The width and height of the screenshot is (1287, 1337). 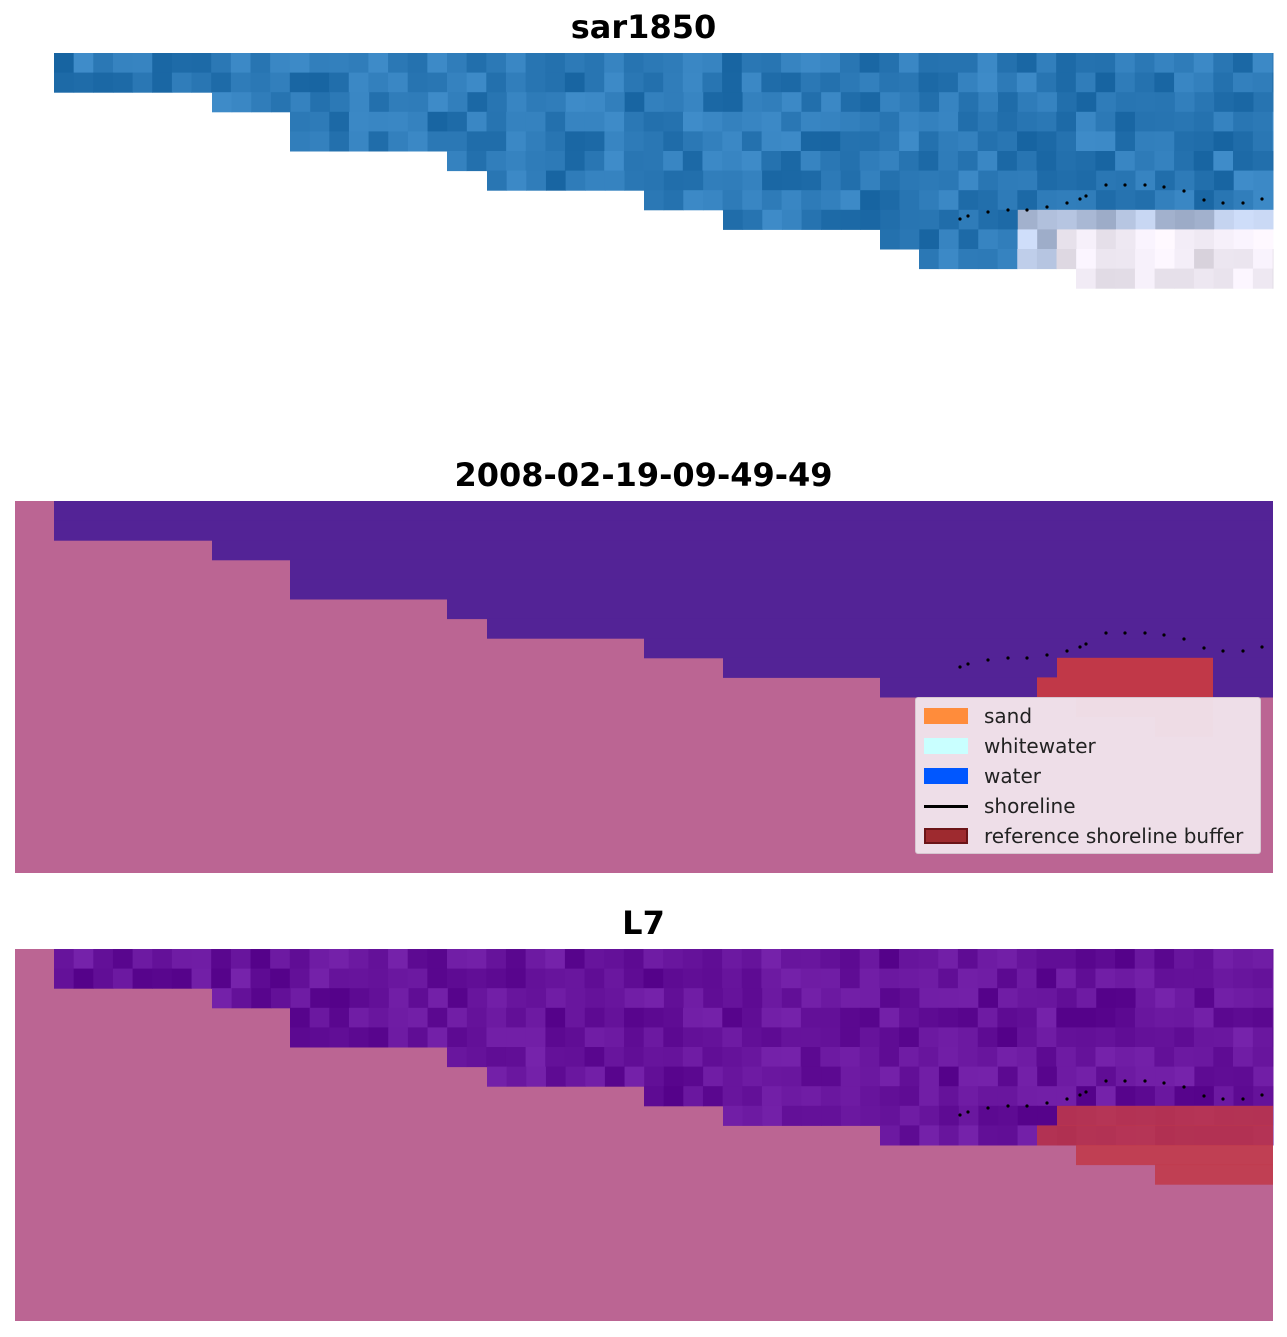 What do you see at coordinates (1012, 776) in the screenshot?
I see `legend-label: water` at bounding box center [1012, 776].